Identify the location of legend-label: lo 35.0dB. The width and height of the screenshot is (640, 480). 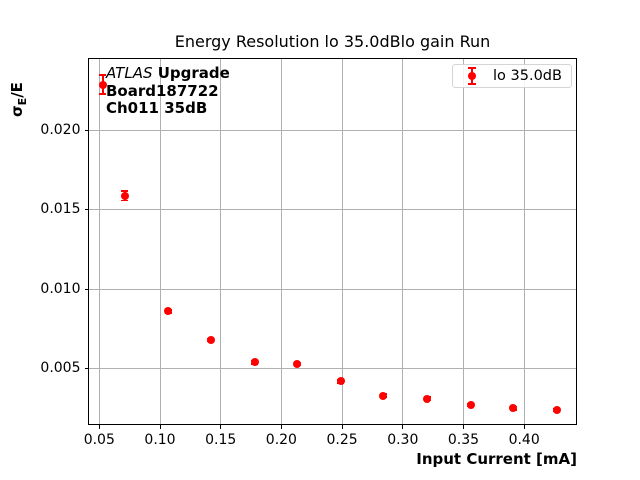
(527, 76).